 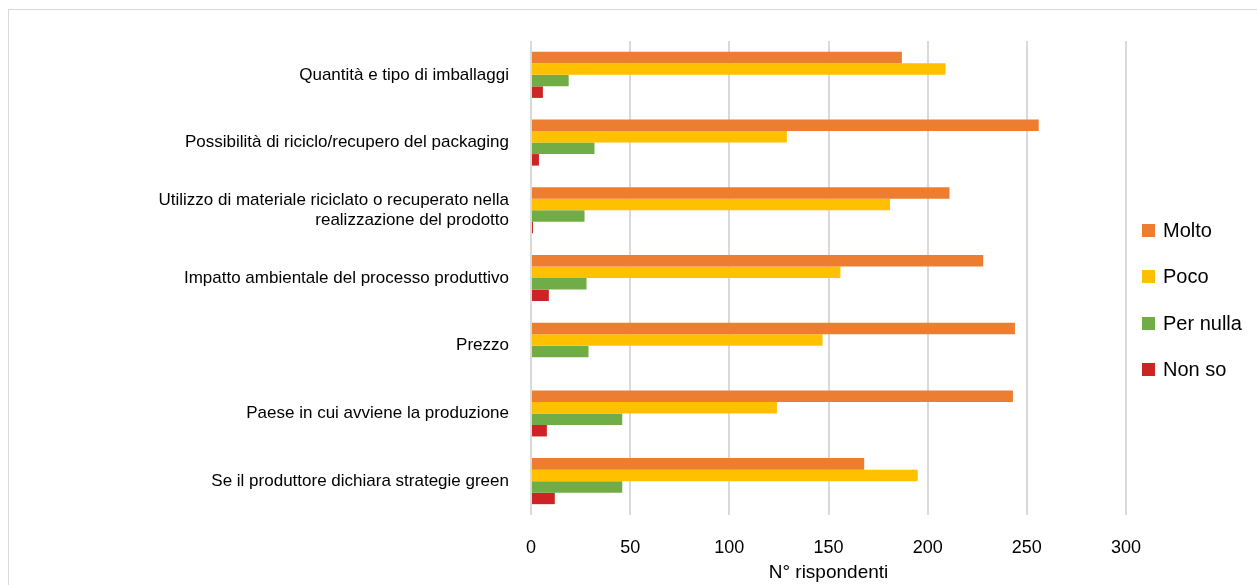 I want to click on x-tick-label: 250, so click(x=1026, y=546).